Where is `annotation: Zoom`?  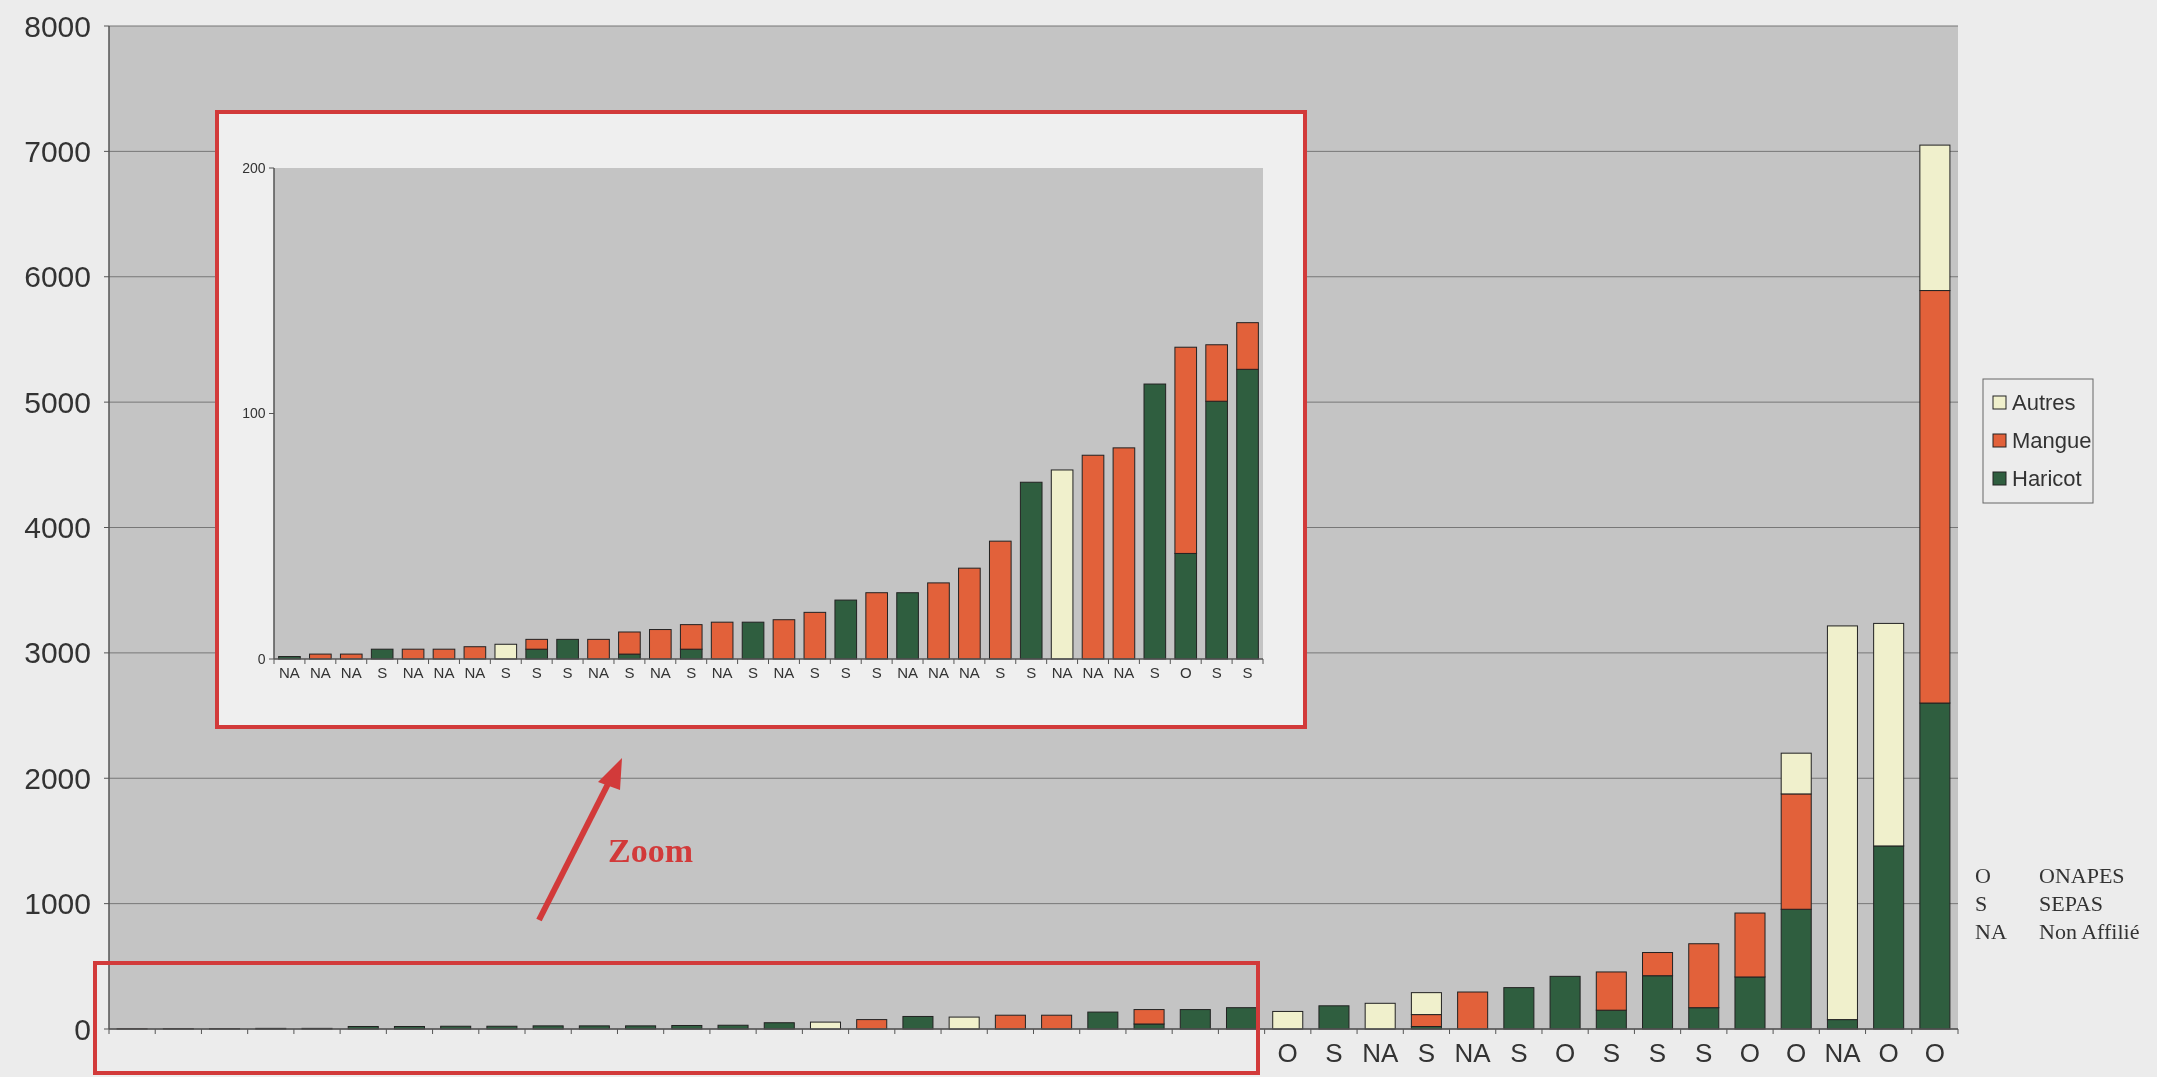 annotation: Zoom is located at coordinates (650, 850).